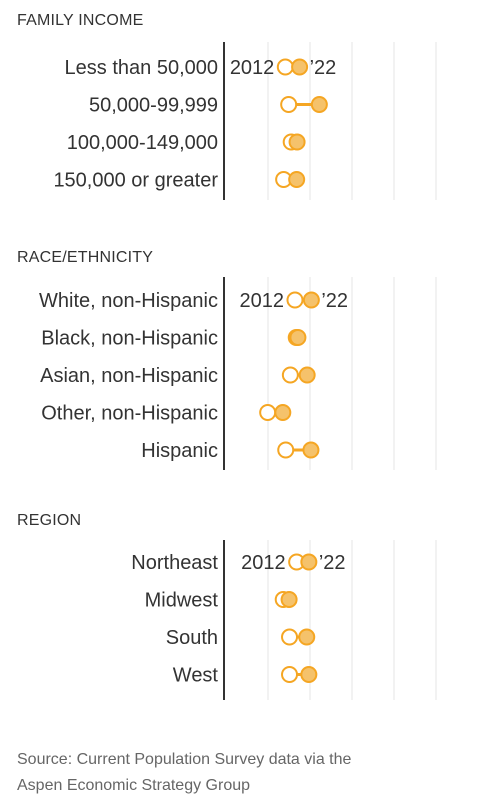  I want to click on panel-title: RACE/ETHNICITY, so click(85, 257).